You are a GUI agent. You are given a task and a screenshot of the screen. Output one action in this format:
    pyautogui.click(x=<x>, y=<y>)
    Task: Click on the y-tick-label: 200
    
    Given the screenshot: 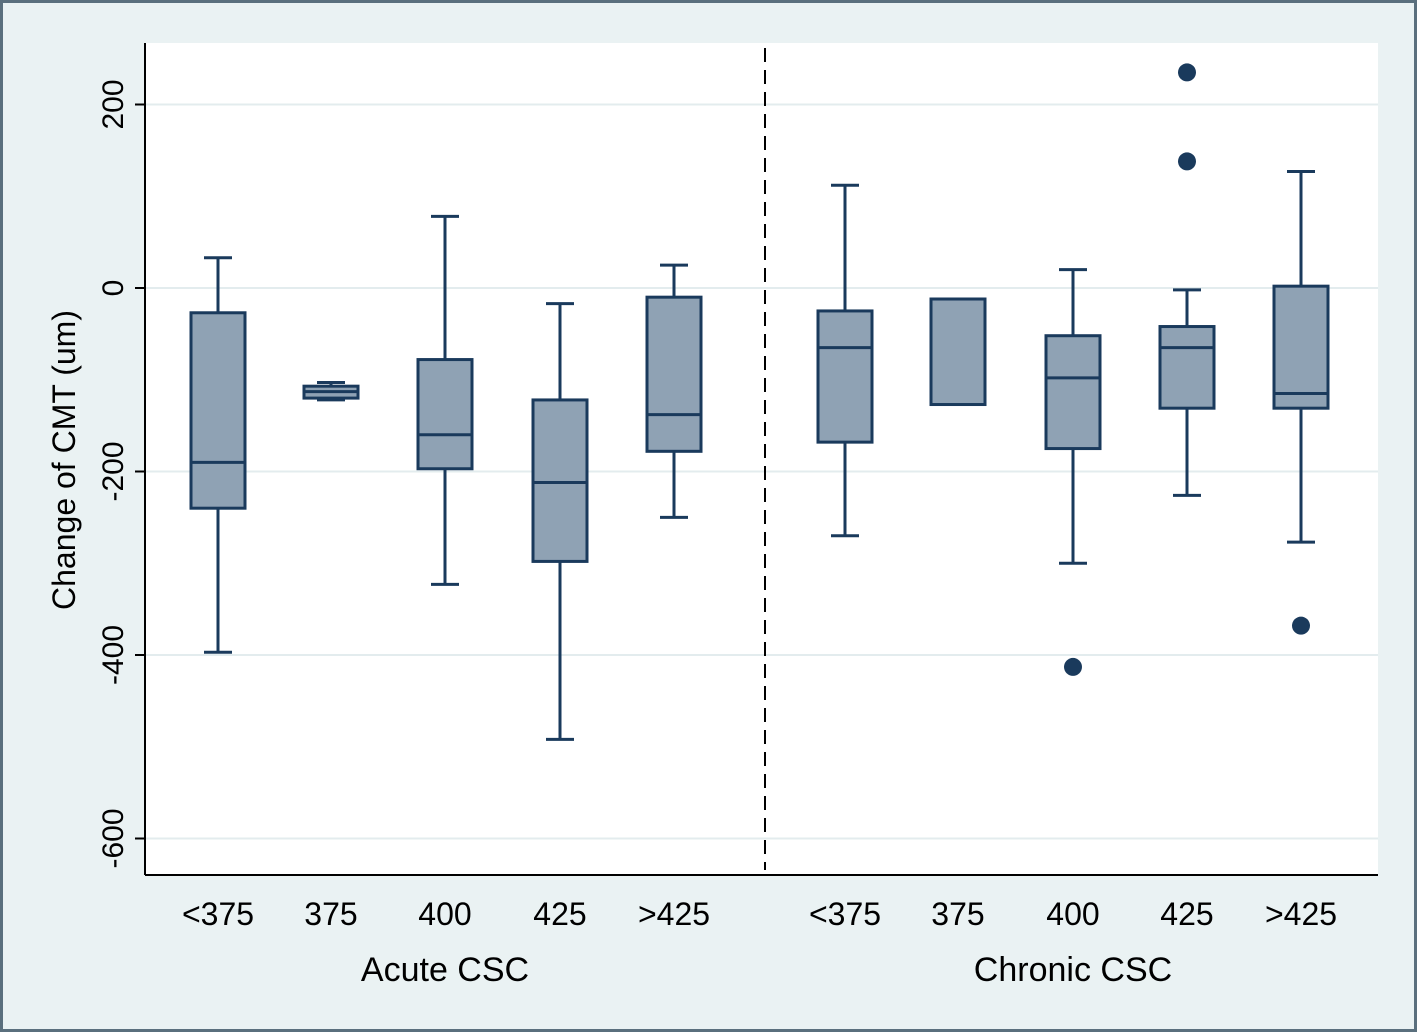 What is the action you would take?
    pyautogui.click(x=113, y=104)
    